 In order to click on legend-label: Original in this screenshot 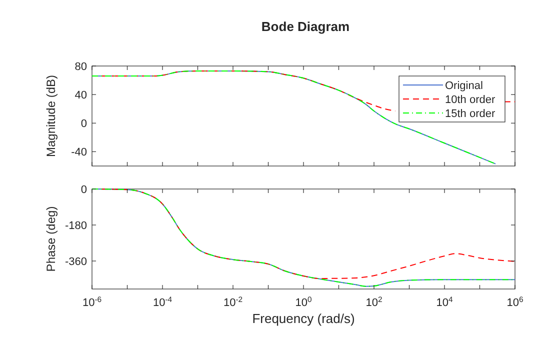, I will do `click(464, 86)`.